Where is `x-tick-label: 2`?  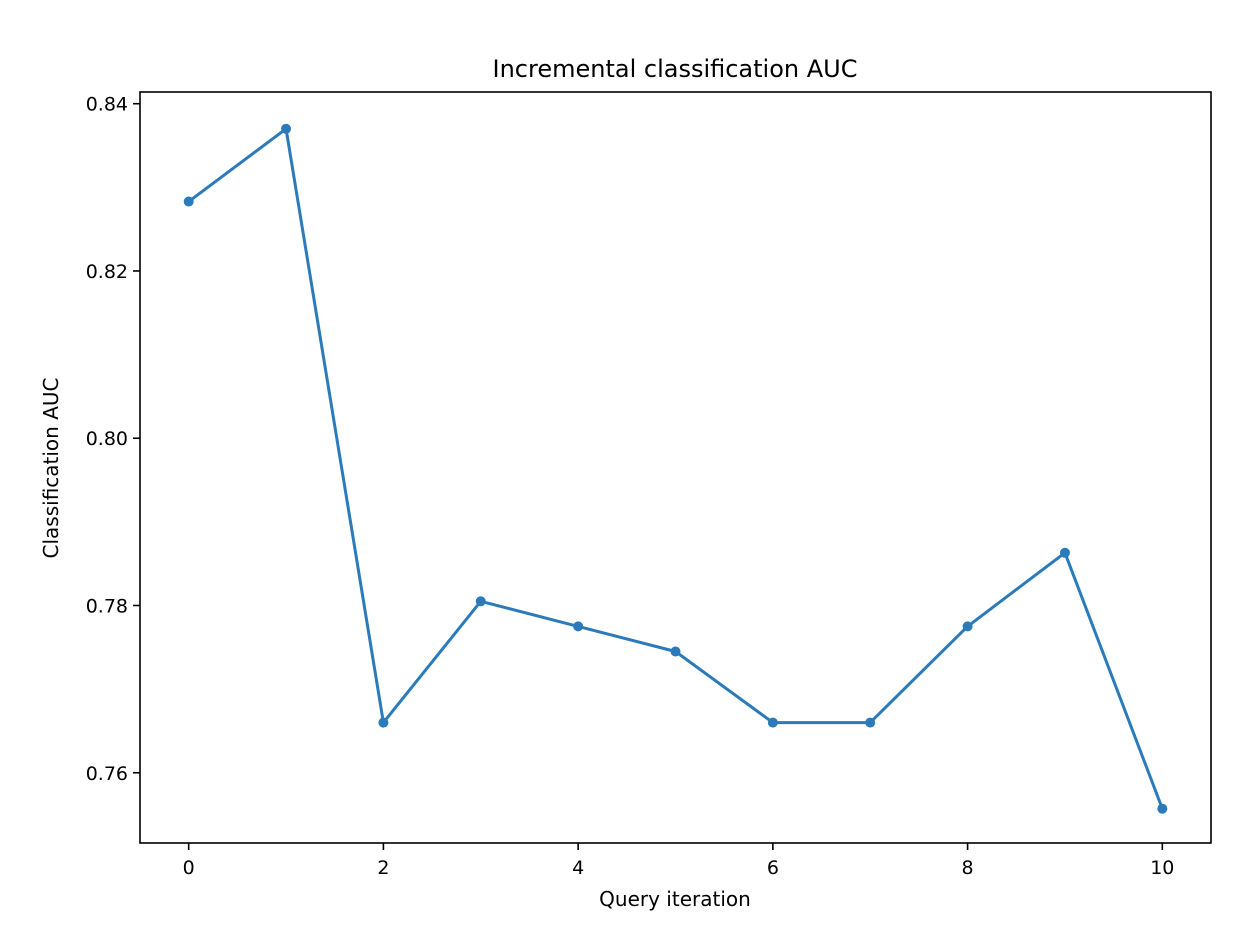
x-tick-label: 2 is located at coordinates (383, 868).